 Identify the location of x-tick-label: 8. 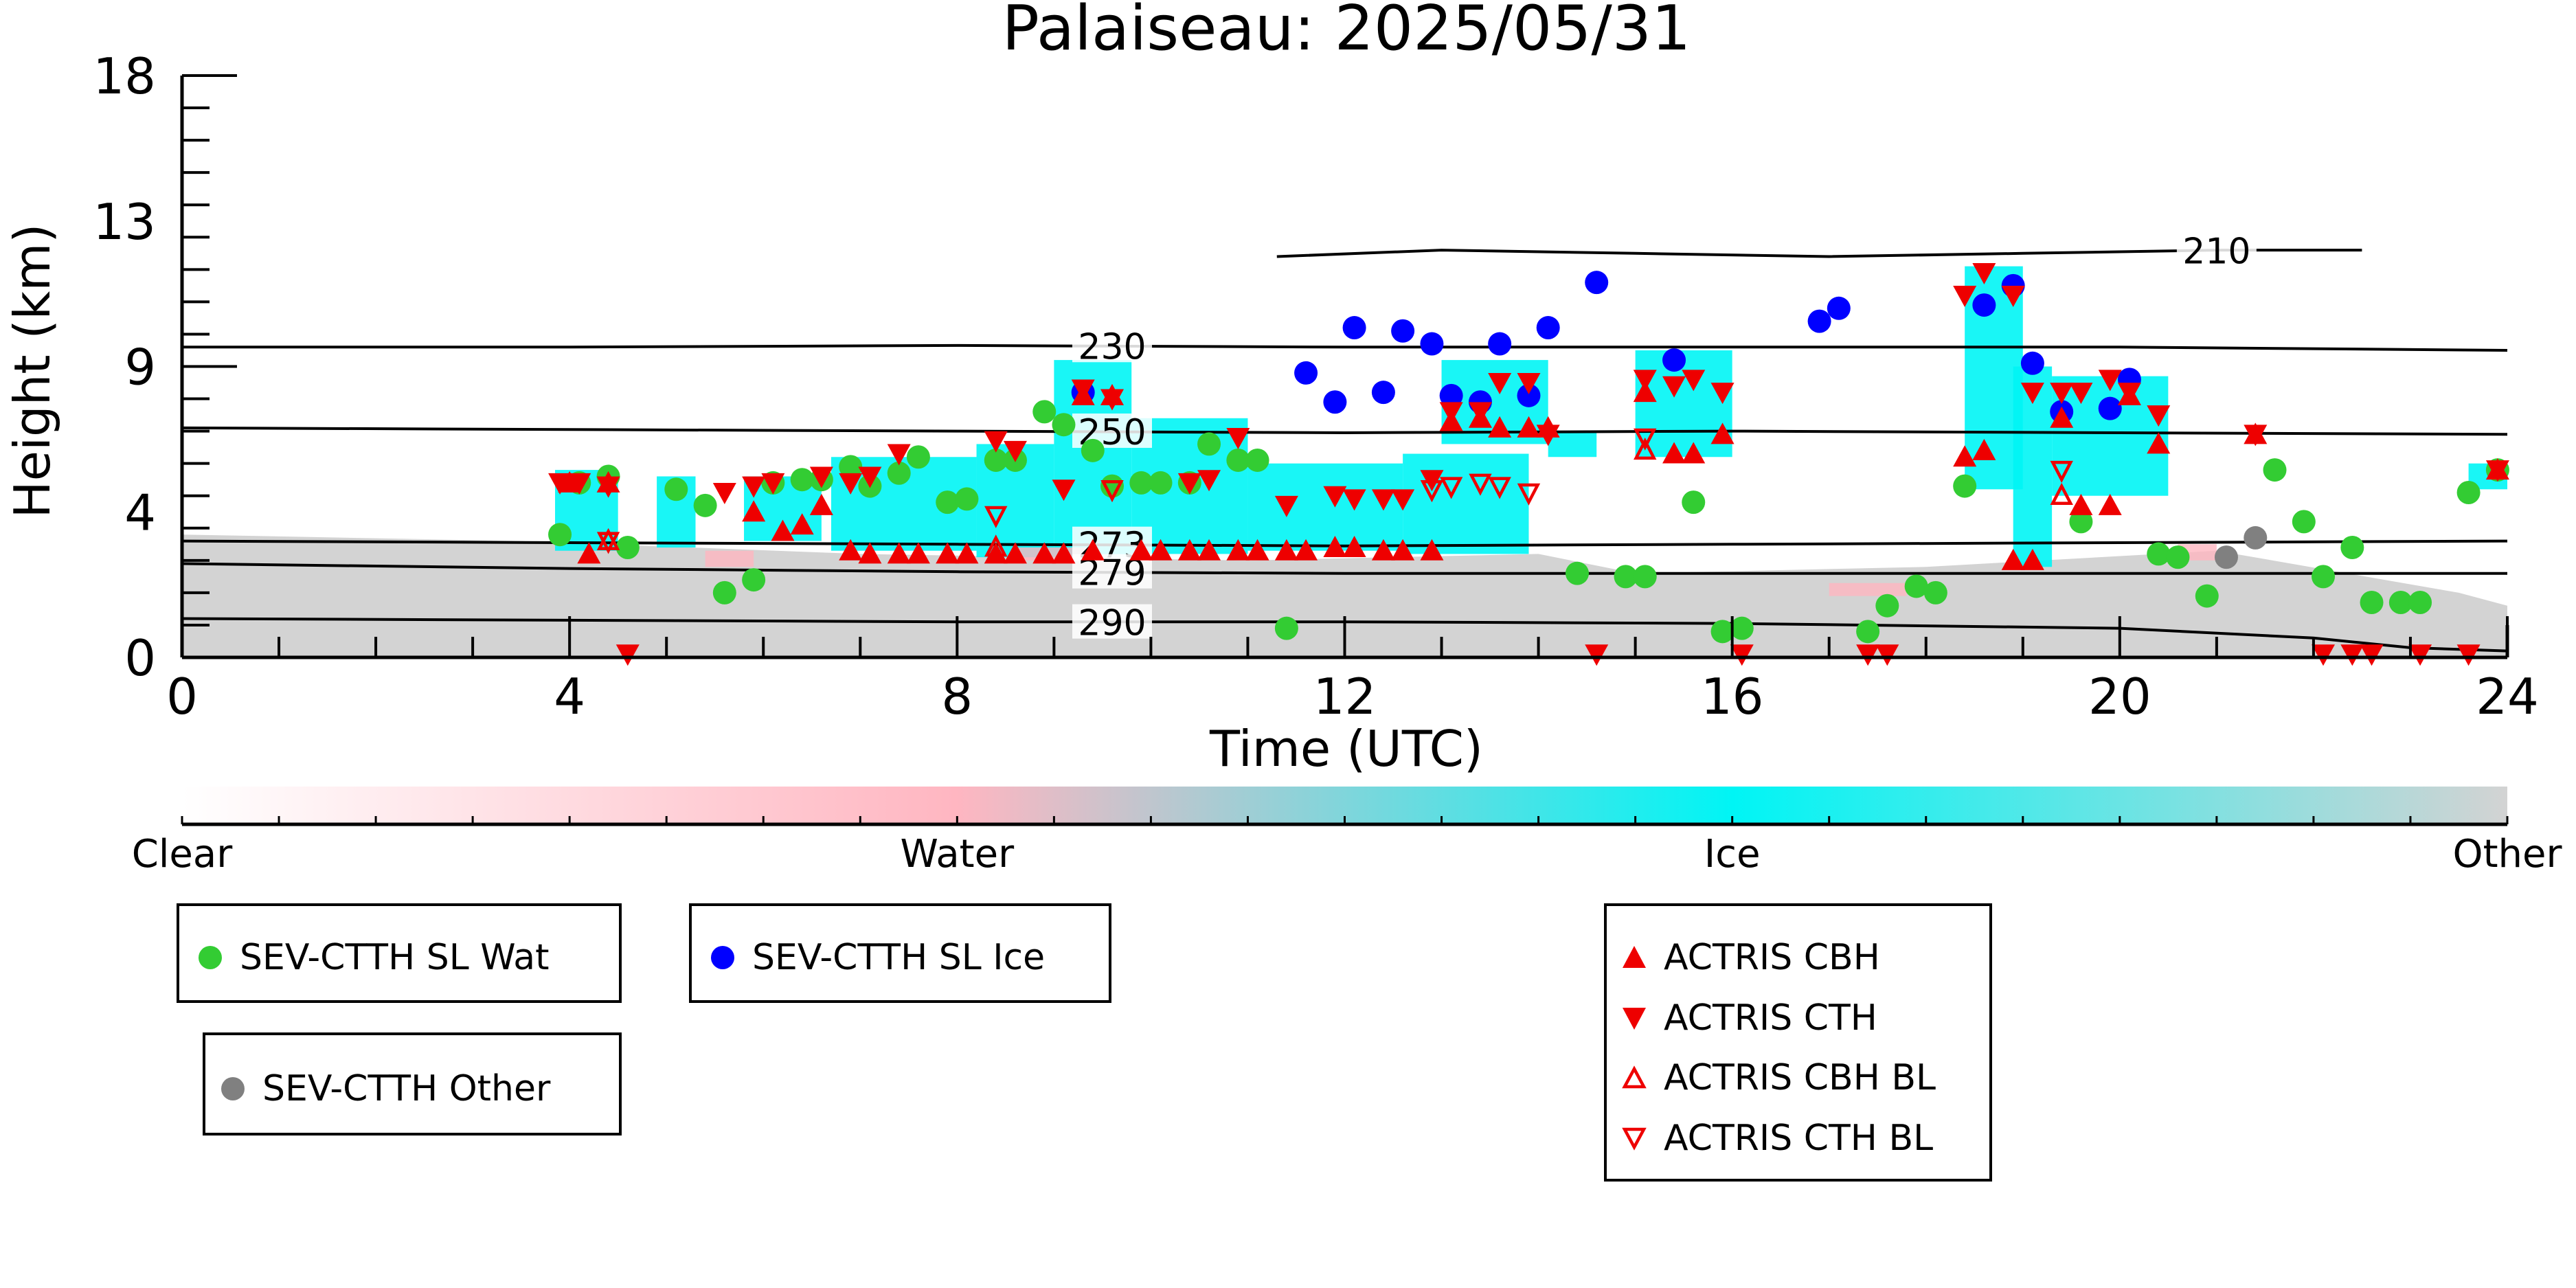
(957, 696).